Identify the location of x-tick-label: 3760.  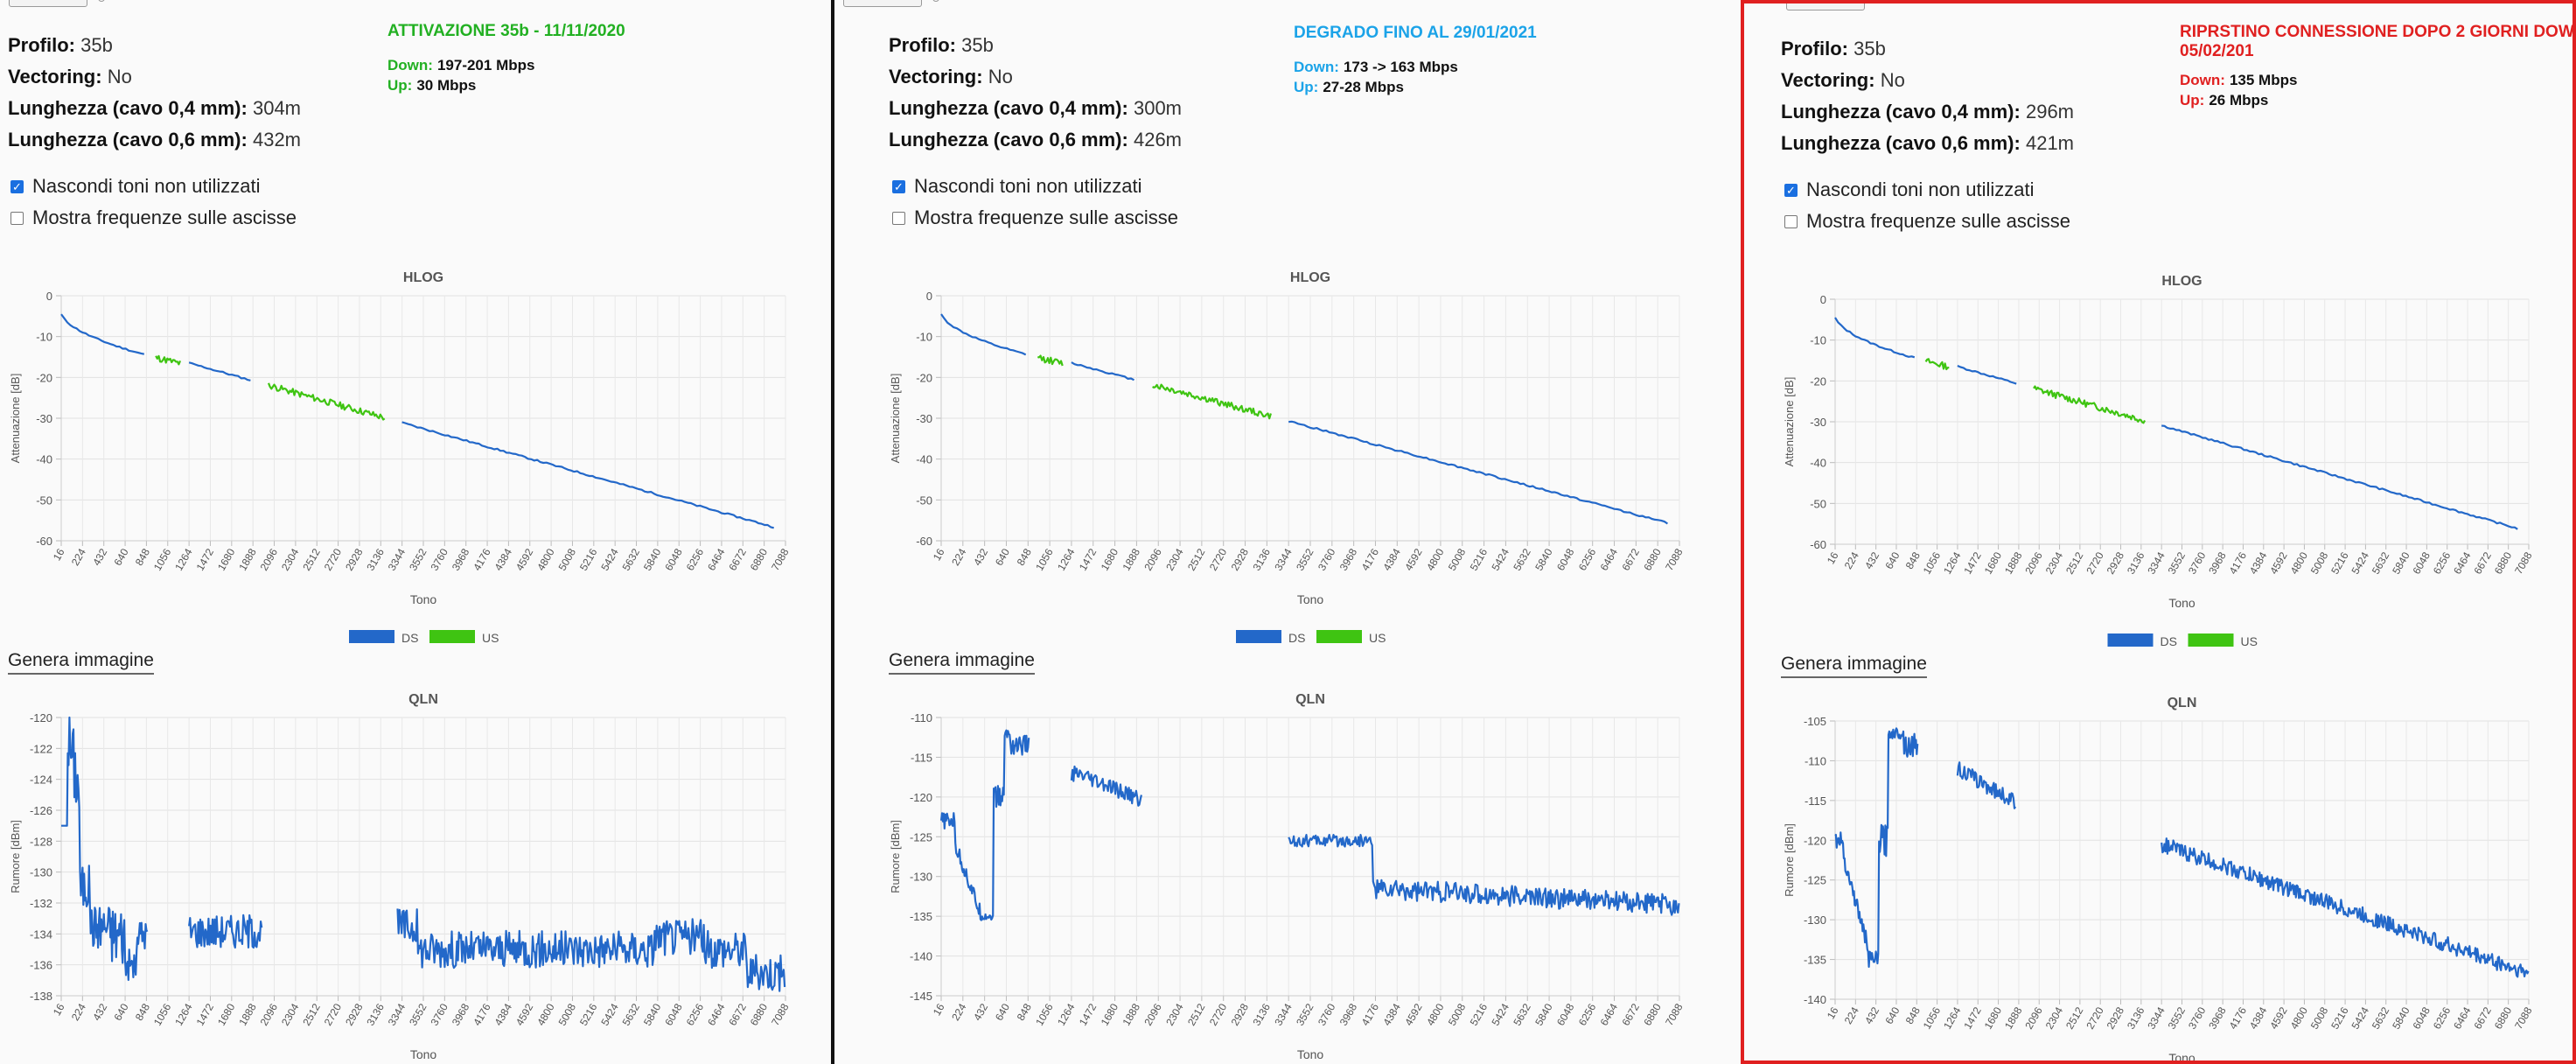
(439, 559).